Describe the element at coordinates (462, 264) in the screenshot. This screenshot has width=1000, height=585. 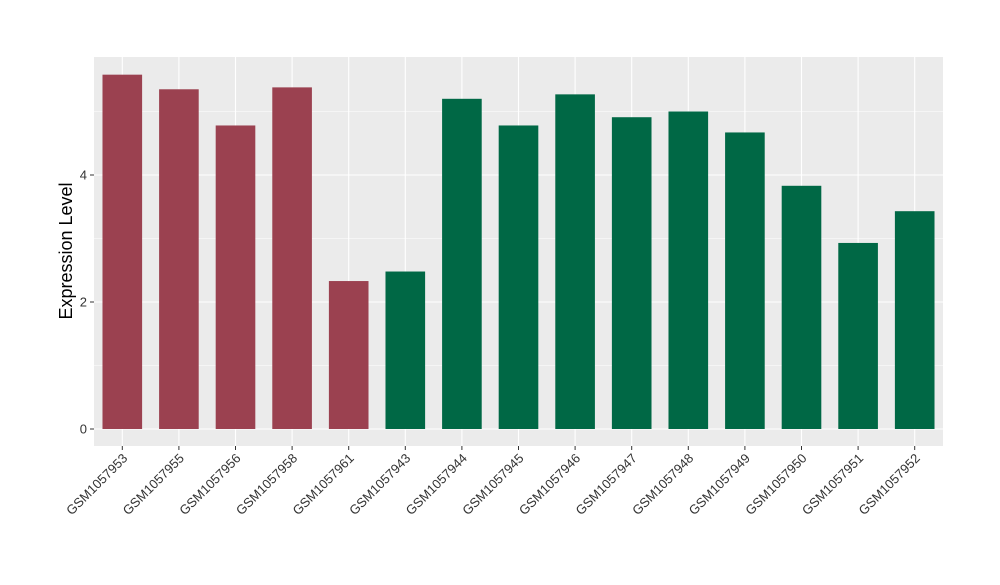
I see `bar-GSM1057944` at that location.